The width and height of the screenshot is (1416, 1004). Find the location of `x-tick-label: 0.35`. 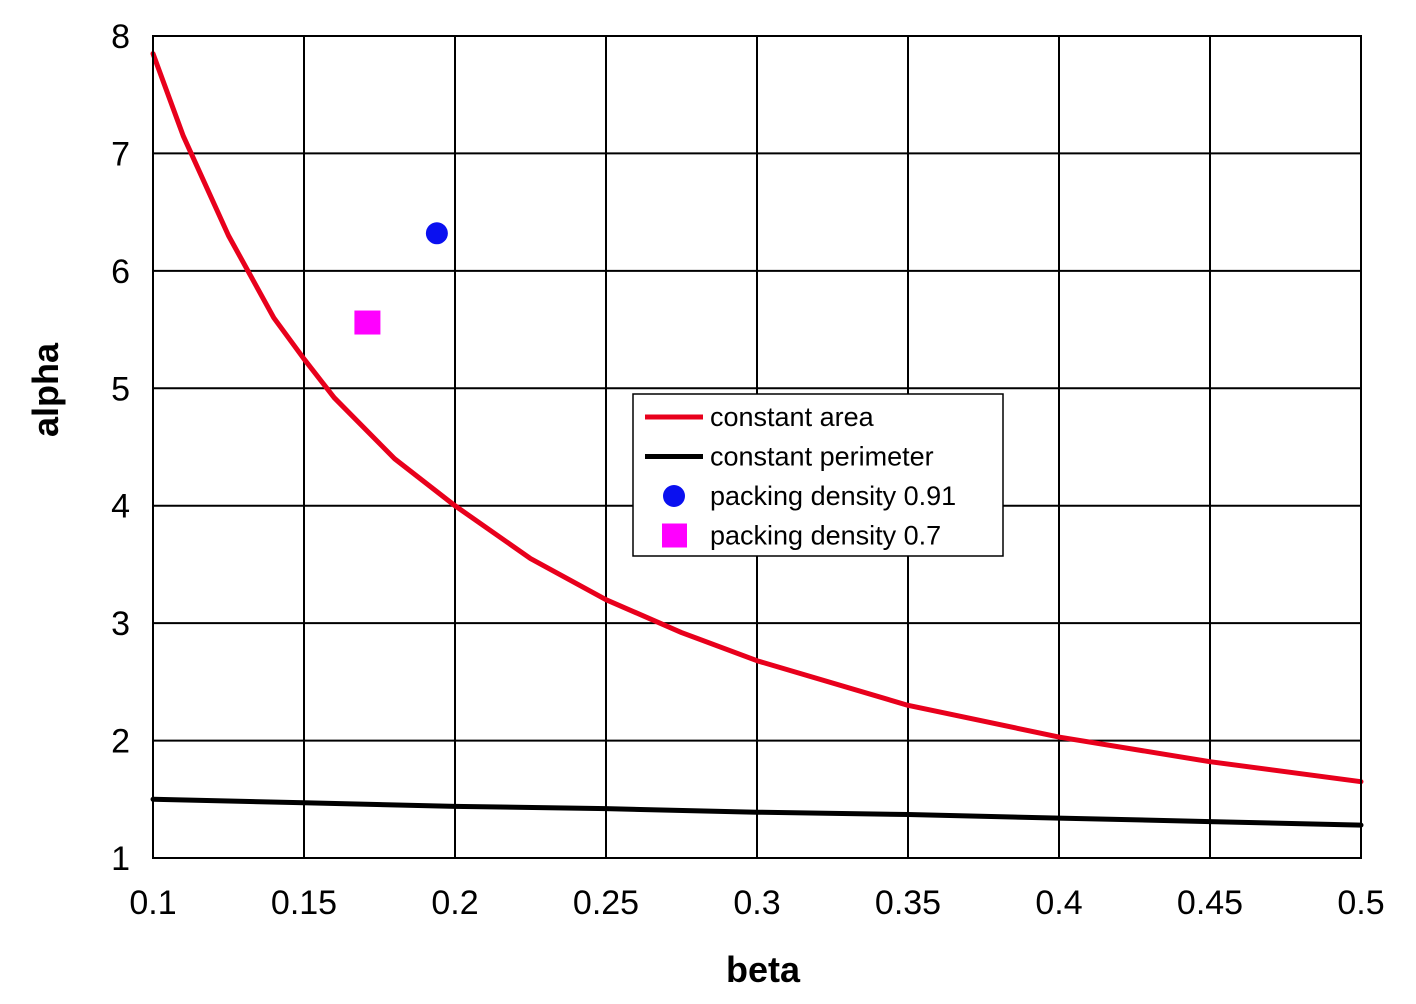

x-tick-label: 0.35 is located at coordinates (908, 903).